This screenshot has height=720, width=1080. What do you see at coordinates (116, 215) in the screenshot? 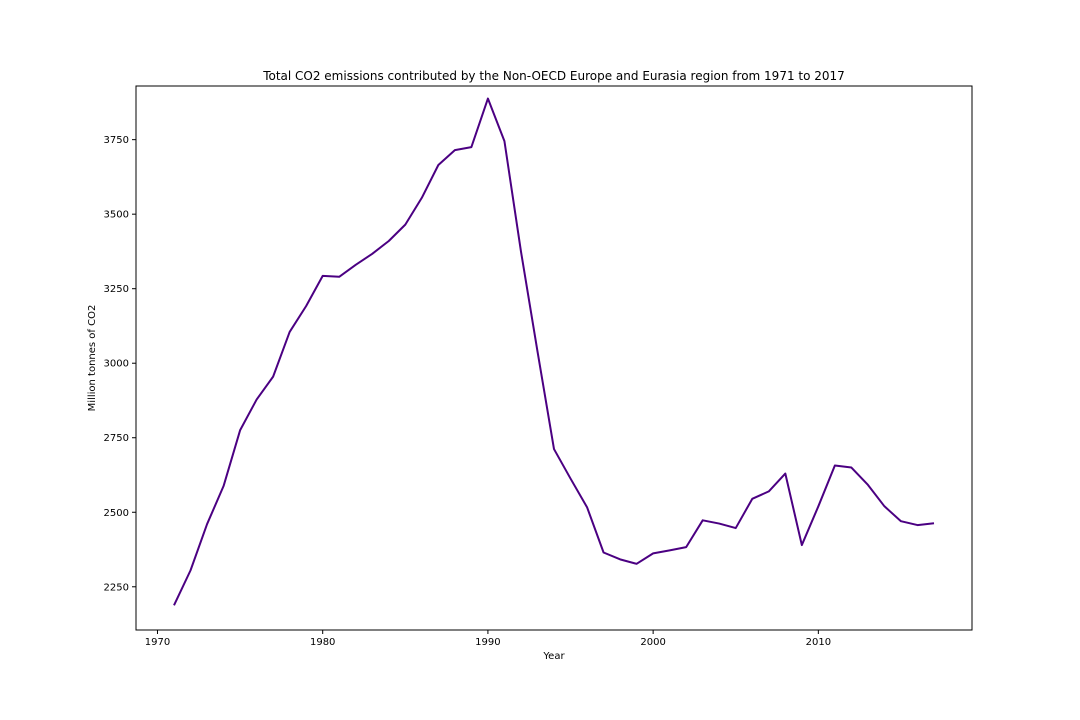
I see `y-tick-label: 3500` at bounding box center [116, 215].